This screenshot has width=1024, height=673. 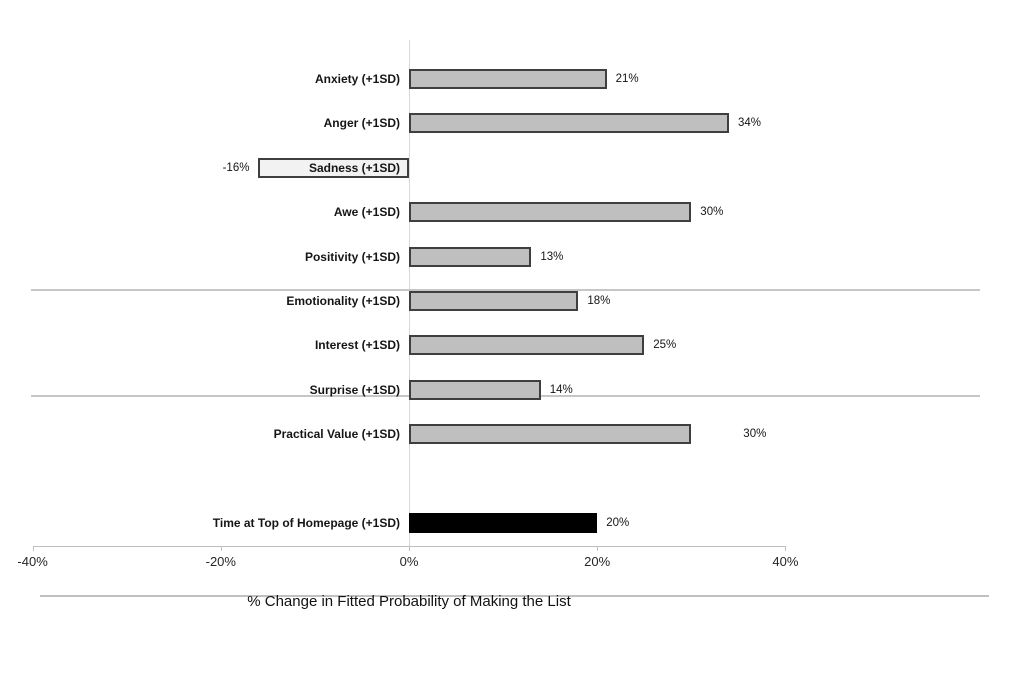 I want to click on value-label: 18%, so click(x=599, y=301).